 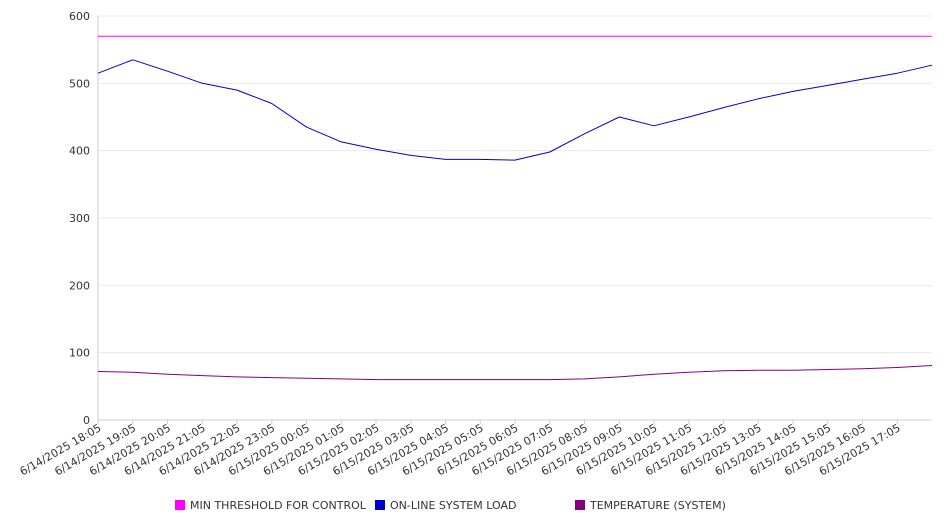 What do you see at coordinates (86, 420) in the screenshot?
I see `y-tick-label: 0` at bounding box center [86, 420].